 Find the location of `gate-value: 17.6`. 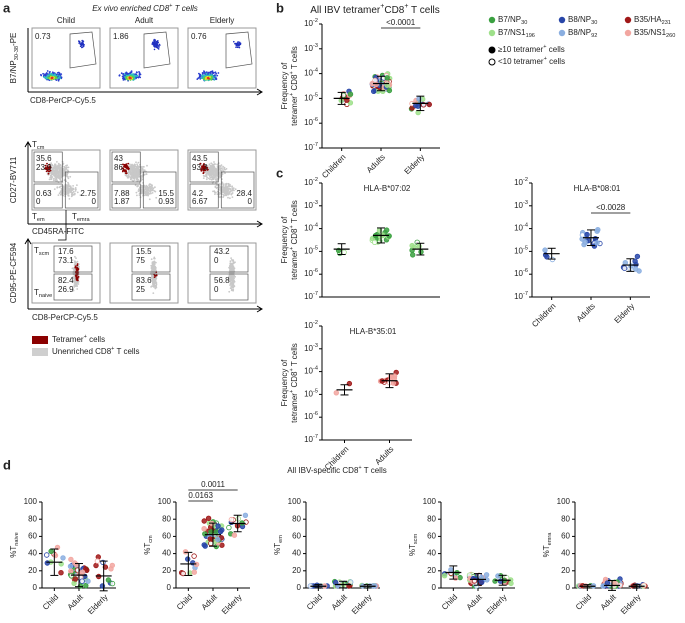

gate-value: 17.6 is located at coordinates (66, 251).